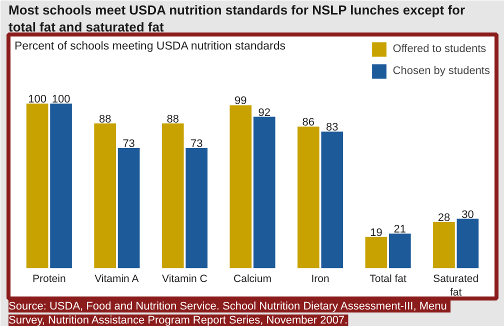 This screenshot has height=326, width=504. What do you see at coordinates (49, 279) in the screenshot?
I see `x-tick-label: Protein` at bounding box center [49, 279].